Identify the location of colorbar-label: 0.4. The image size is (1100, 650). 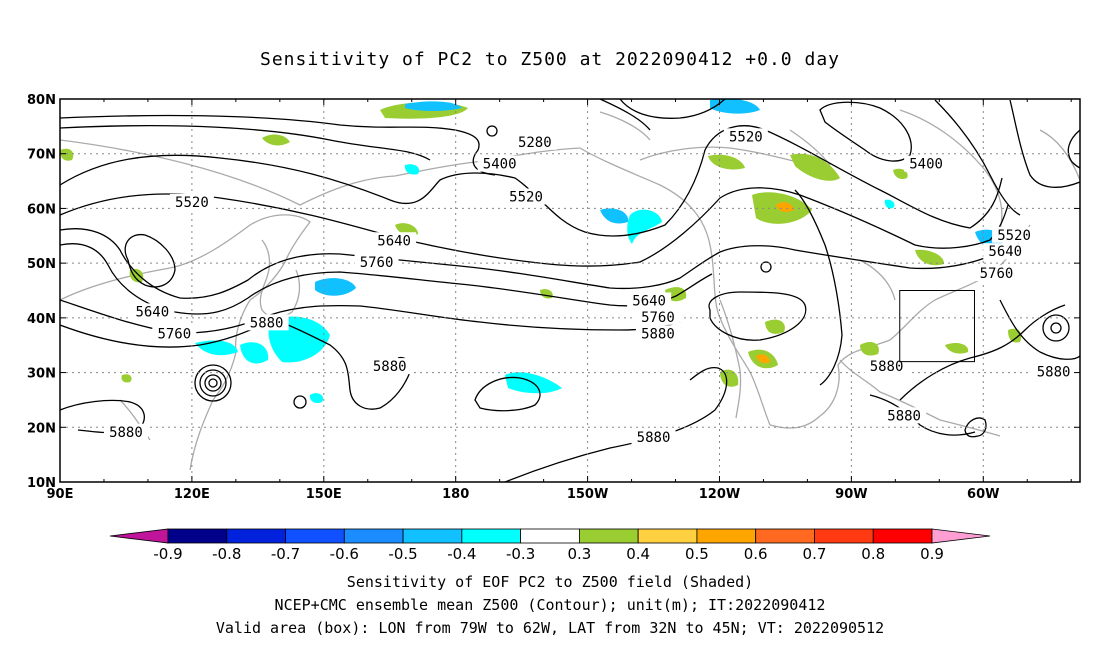
(638, 554).